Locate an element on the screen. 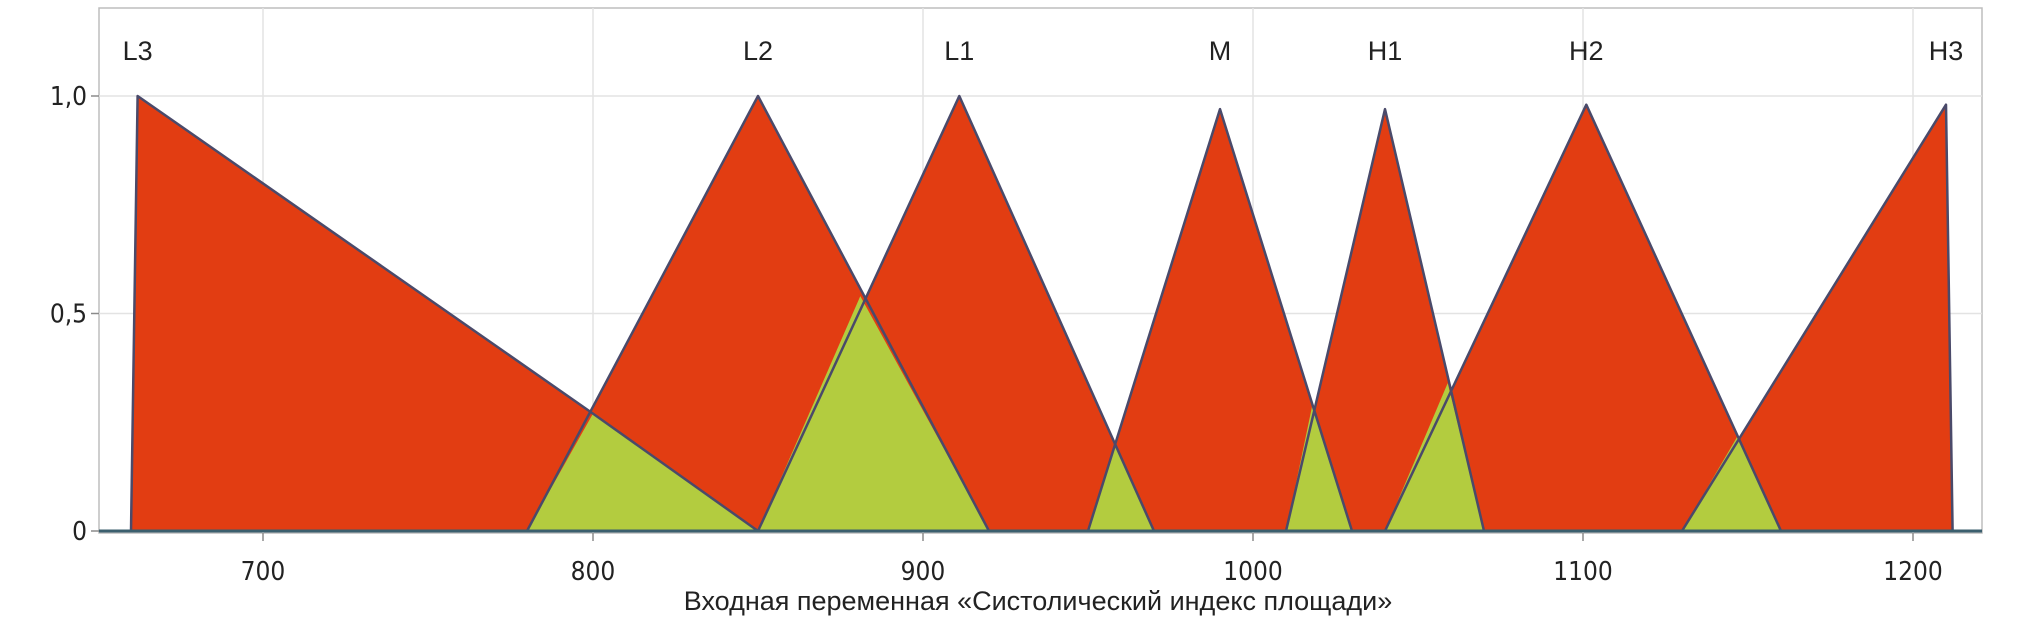 This screenshot has width=2020, height=617. y-tick-label: 0 is located at coordinates (79, 532).